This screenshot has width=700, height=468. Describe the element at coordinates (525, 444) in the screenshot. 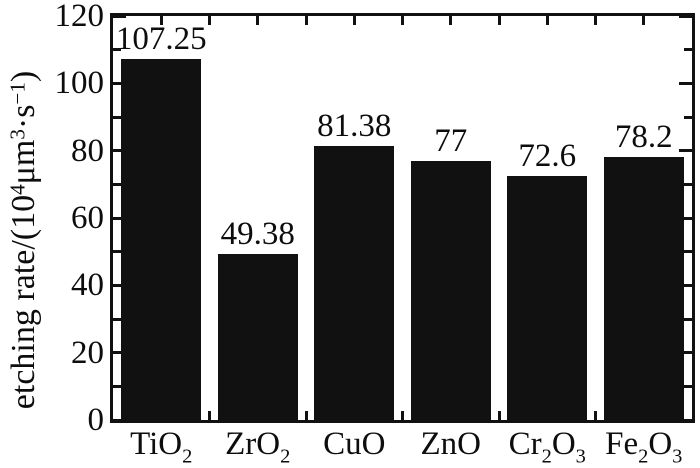

I see `text-run: Cr` at that location.